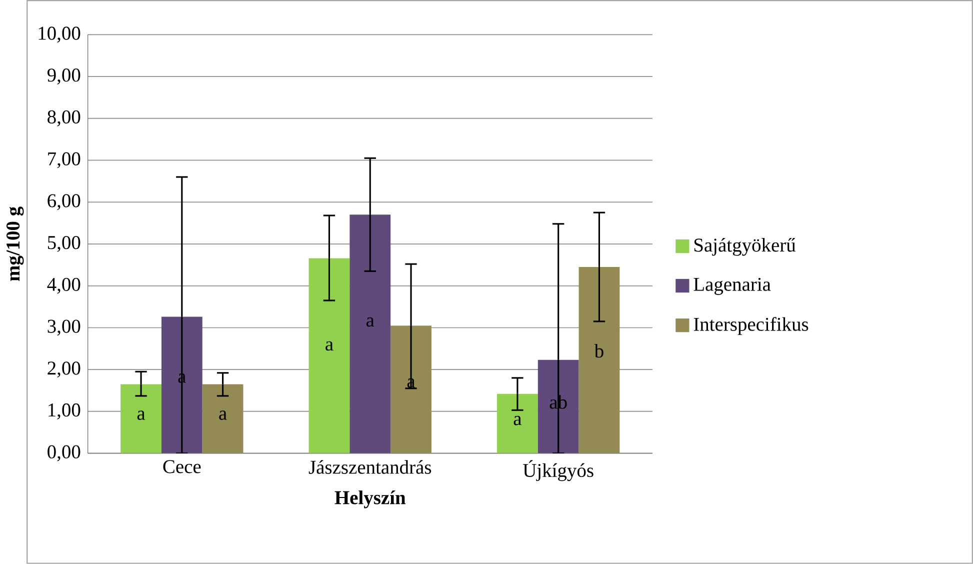 The image size is (973, 564). What do you see at coordinates (64, 370) in the screenshot?
I see `y-tick-label: 2,00` at bounding box center [64, 370].